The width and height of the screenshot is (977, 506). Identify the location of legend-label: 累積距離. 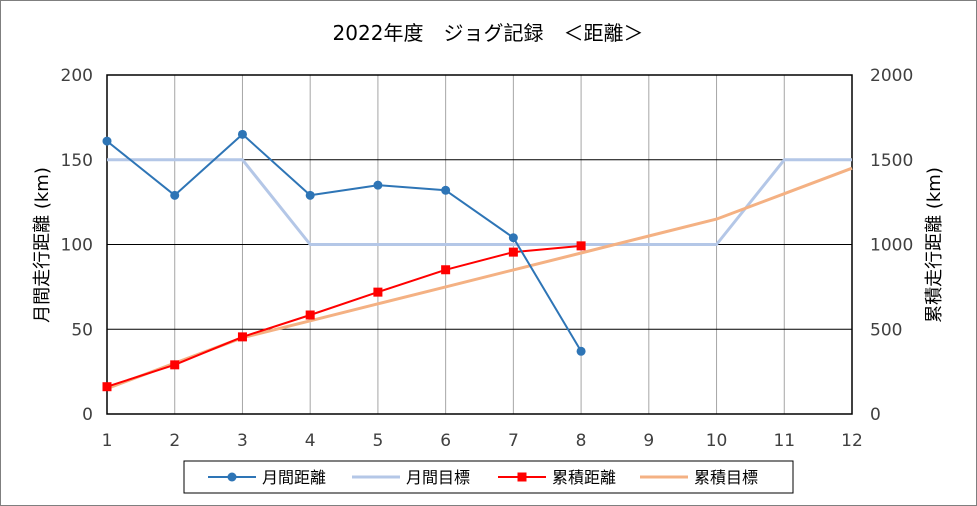
(584, 477).